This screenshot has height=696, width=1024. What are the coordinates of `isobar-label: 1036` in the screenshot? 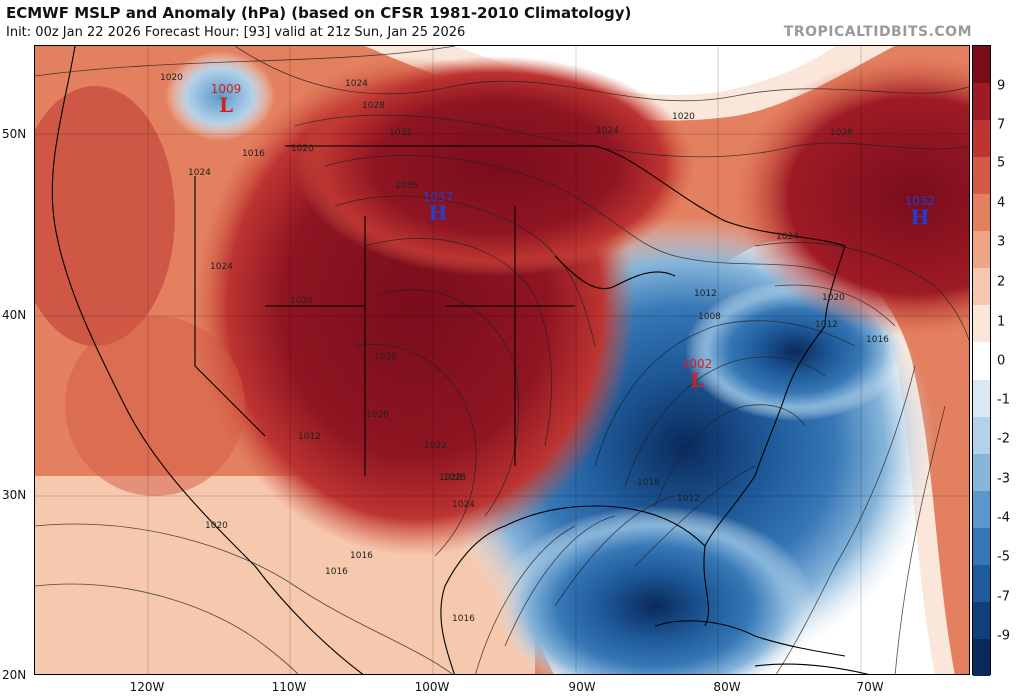 It's located at (406, 186).